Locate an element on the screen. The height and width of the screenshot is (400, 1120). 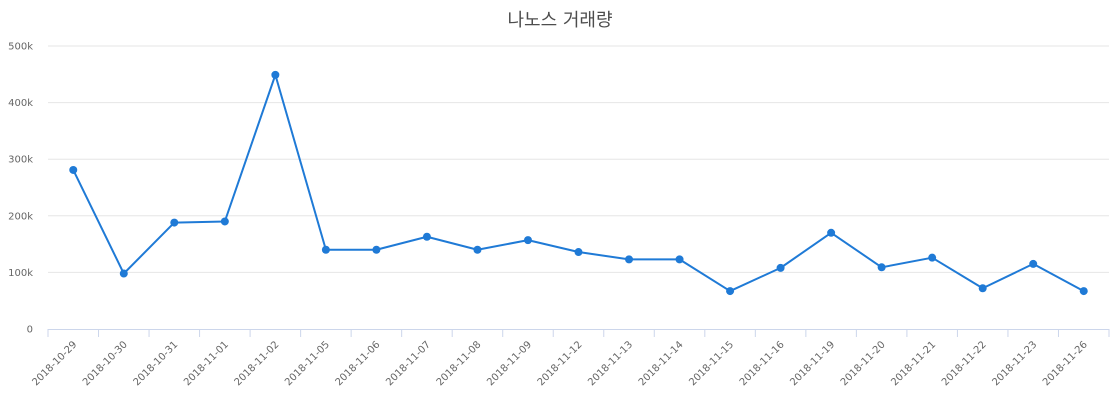
x-tick-label: 2018-11-13 is located at coordinates (610, 363).